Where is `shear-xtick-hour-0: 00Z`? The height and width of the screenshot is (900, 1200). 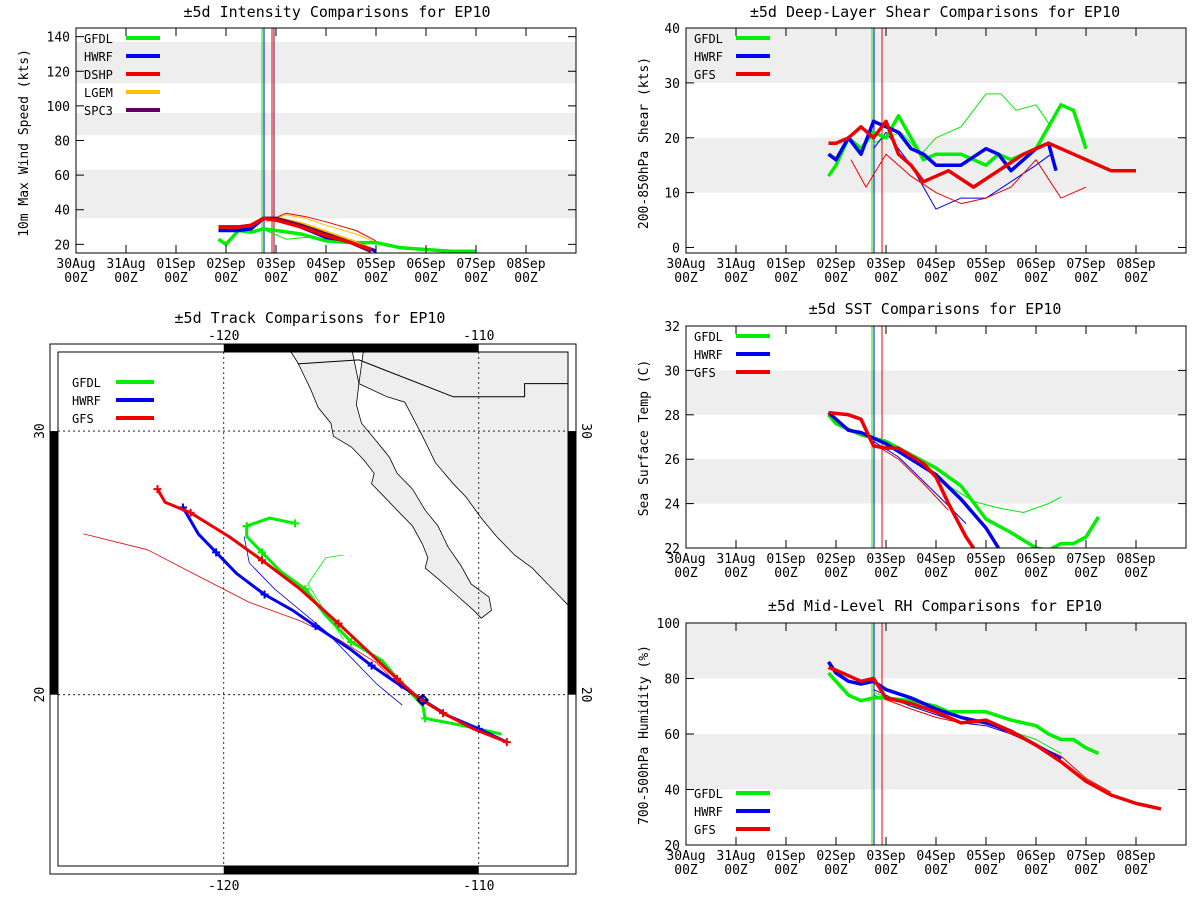 shear-xtick-hour-0: 00Z is located at coordinates (686, 278).